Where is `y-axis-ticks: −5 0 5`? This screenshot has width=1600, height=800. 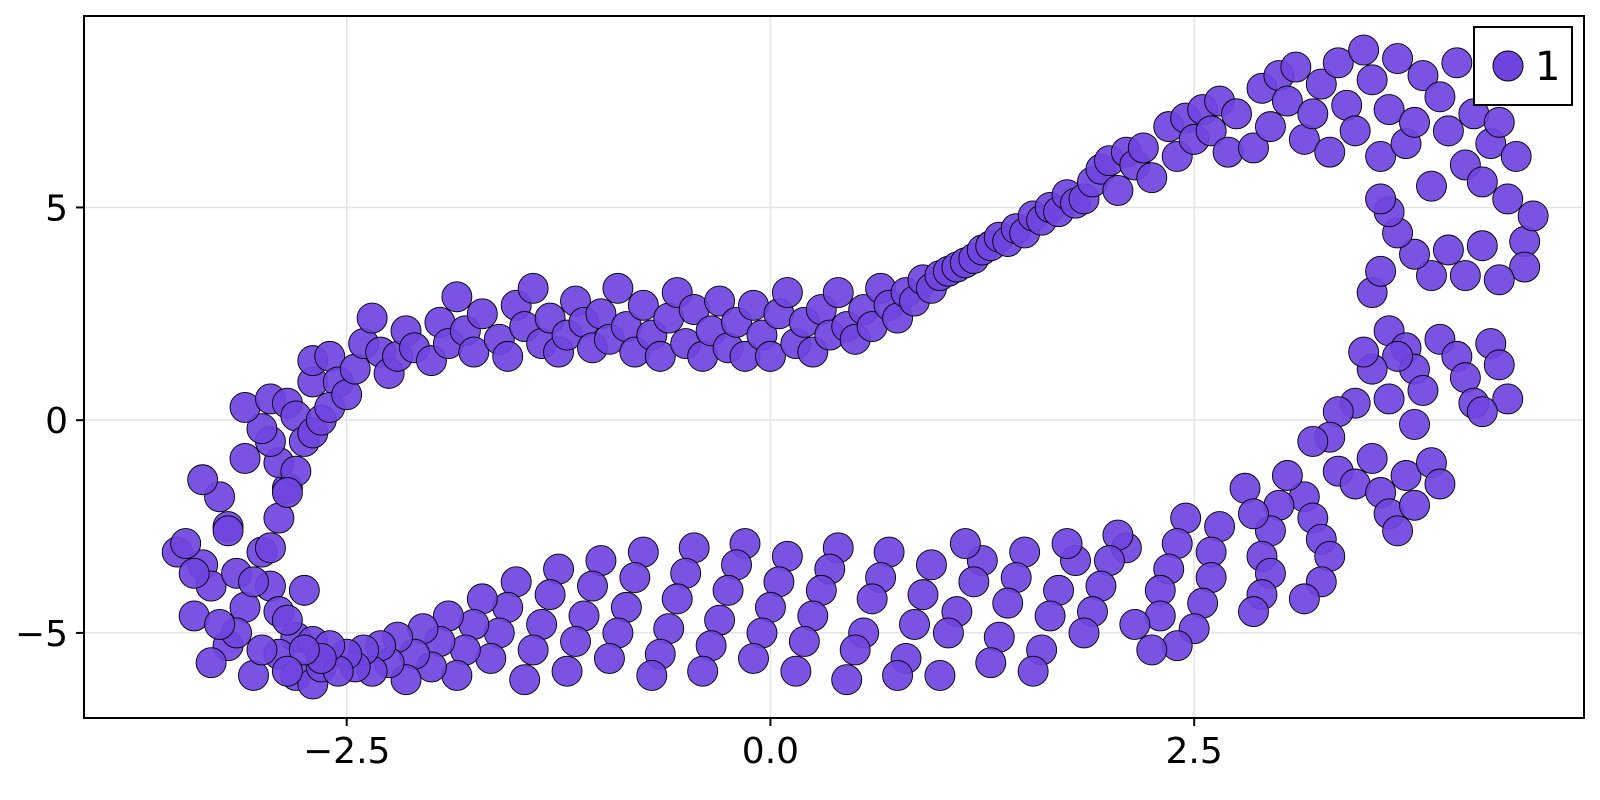
y-axis-ticks: −5 0 5 is located at coordinates (49, 421).